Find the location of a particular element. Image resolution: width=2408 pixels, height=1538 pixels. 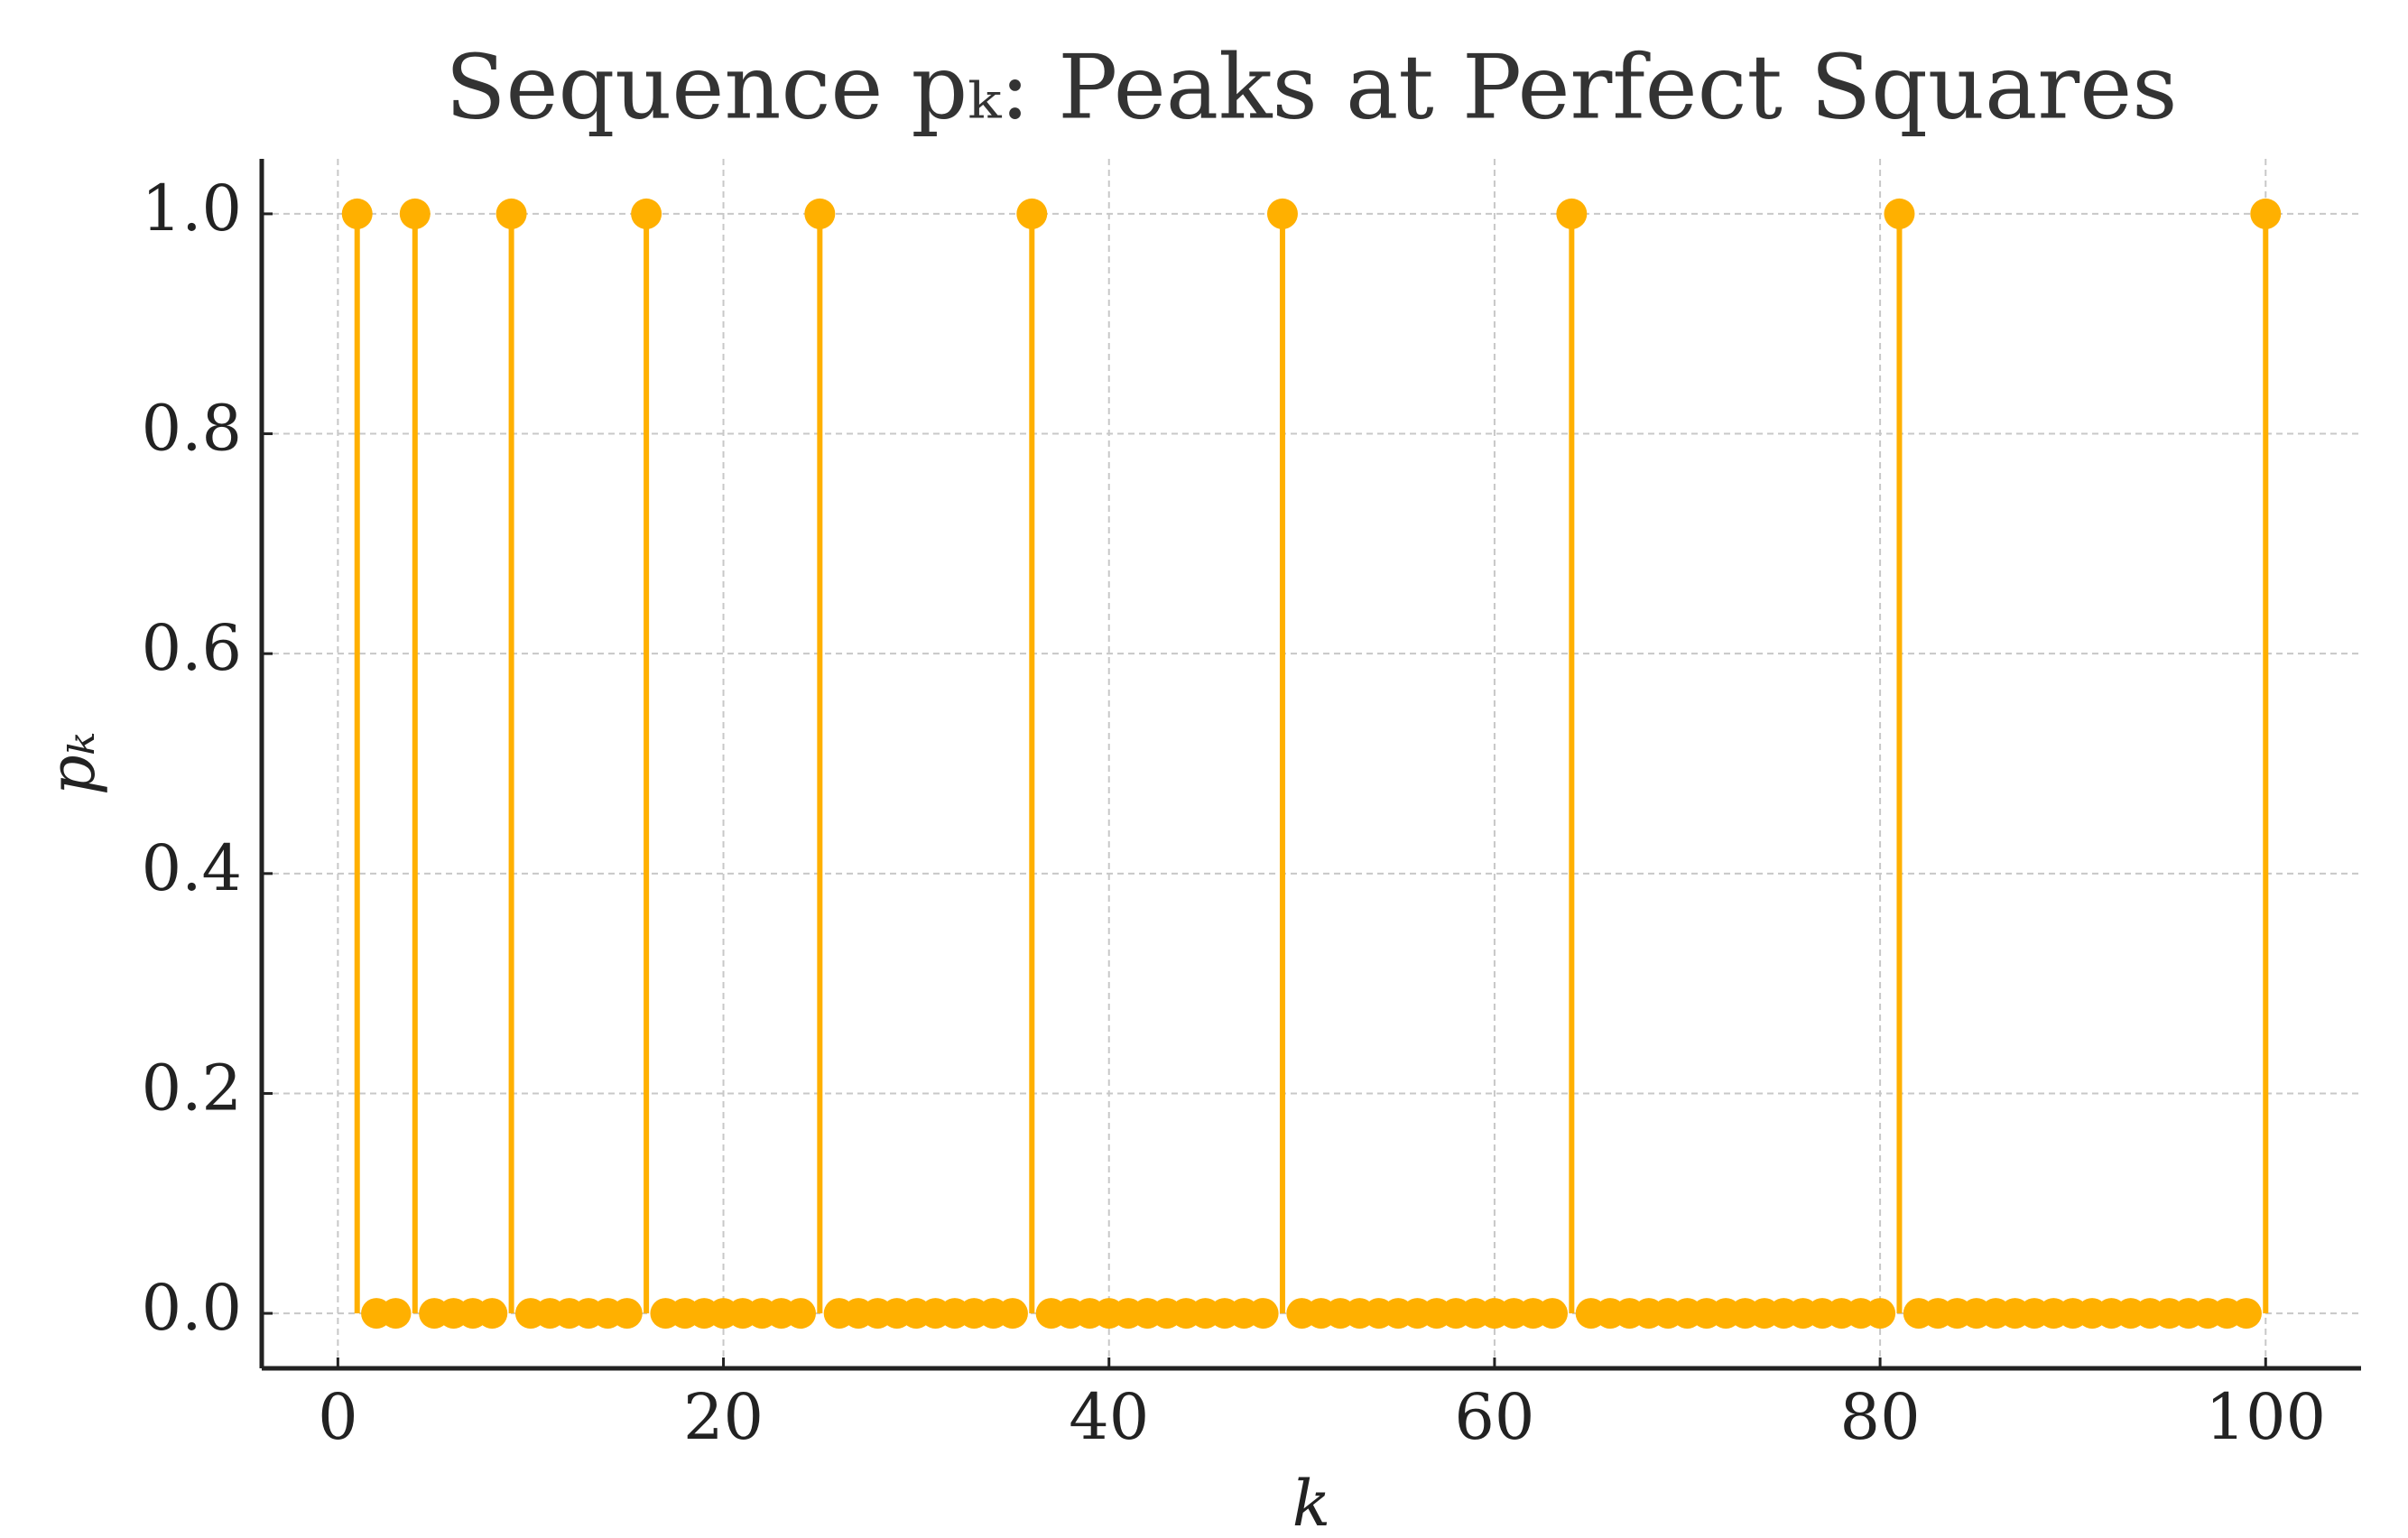

y-axis-label: pₖ is located at coordinates (72, 763).